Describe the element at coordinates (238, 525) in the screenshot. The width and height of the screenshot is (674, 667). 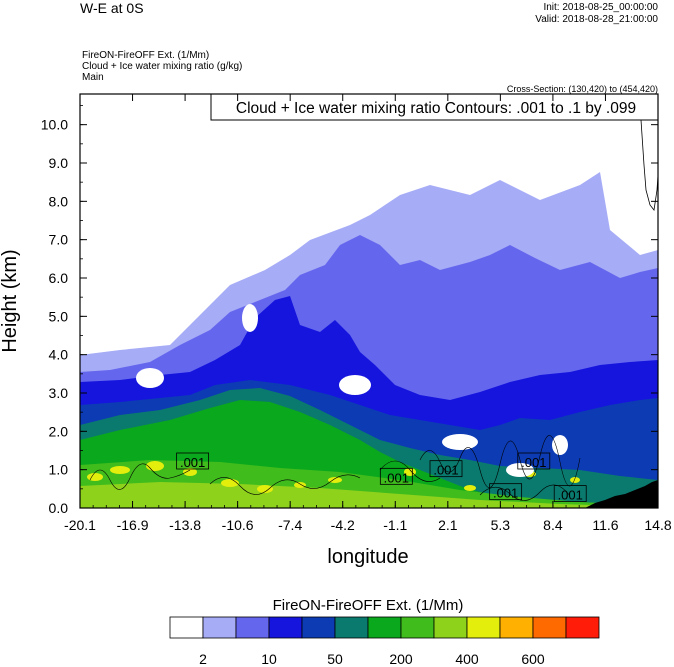
I see `x-tick-label: -10.6` at that location.